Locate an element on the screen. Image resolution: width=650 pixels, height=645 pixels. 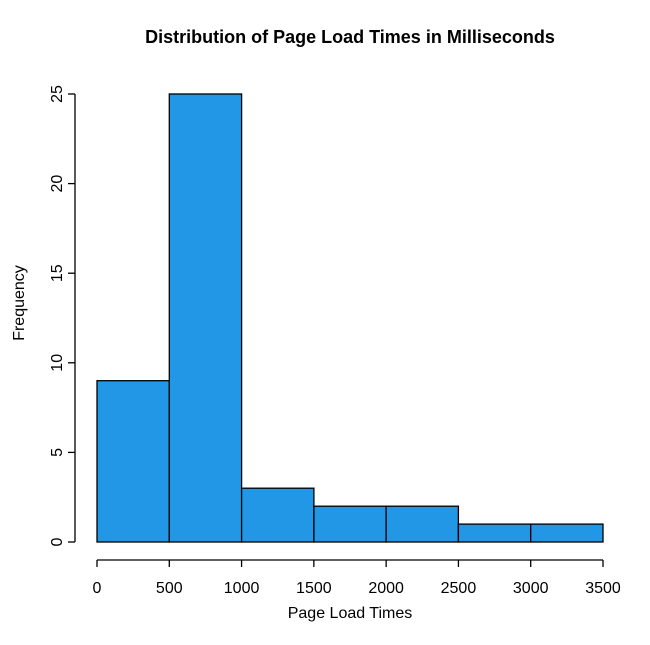
x-tick-label: 3000 is located at coordinates (531, 588).